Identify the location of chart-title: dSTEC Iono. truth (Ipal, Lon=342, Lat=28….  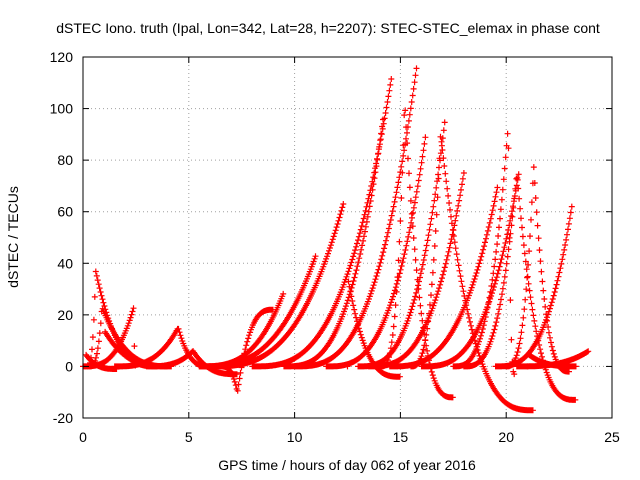
(328, 28).